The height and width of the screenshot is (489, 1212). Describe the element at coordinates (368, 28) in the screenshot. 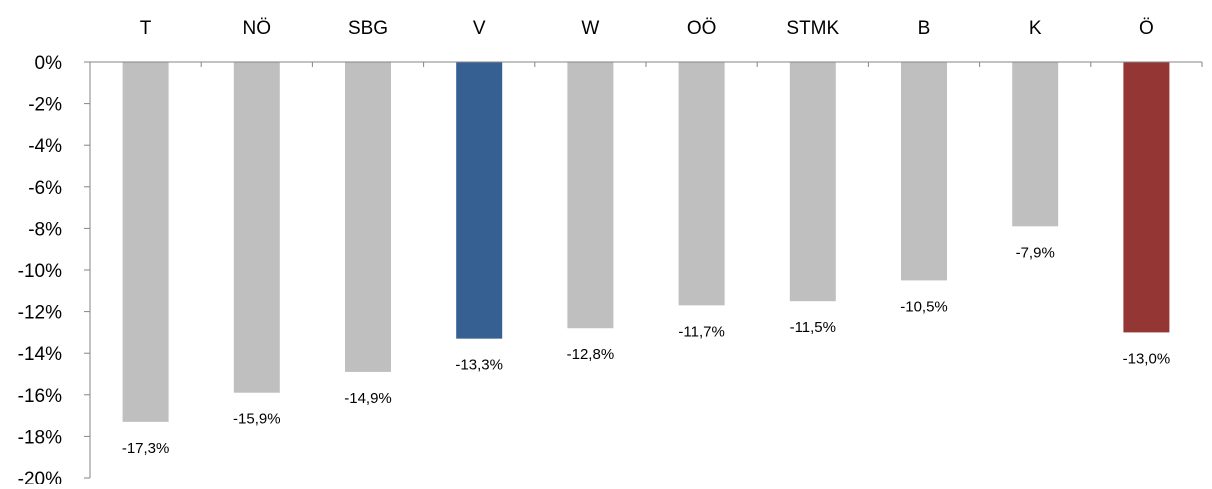

I see `category-label: SBG` at that location.